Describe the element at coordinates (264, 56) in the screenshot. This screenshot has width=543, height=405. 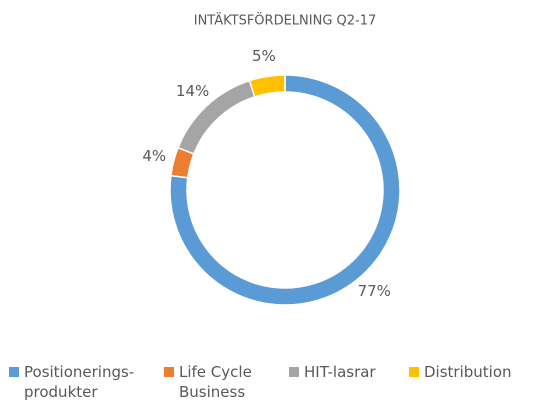
I see `data-label: 5%` at that location.